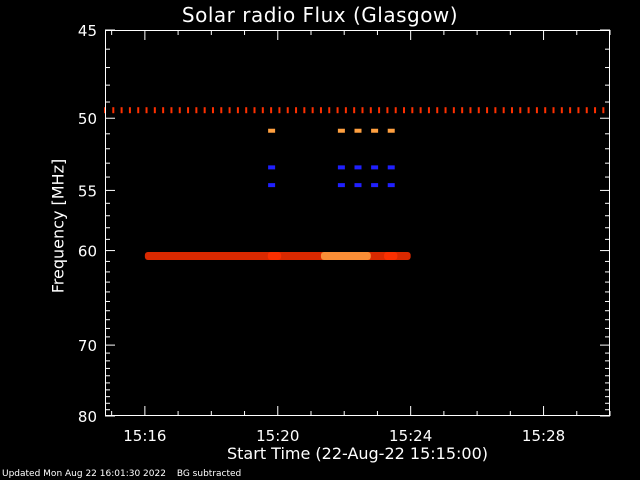 The image size is (640, 480). Describe the element at coordinates (357, 453) in the screenshot. I see `x-axis-label: Start Time (22-Aug-22 15:15:00)` at that location.